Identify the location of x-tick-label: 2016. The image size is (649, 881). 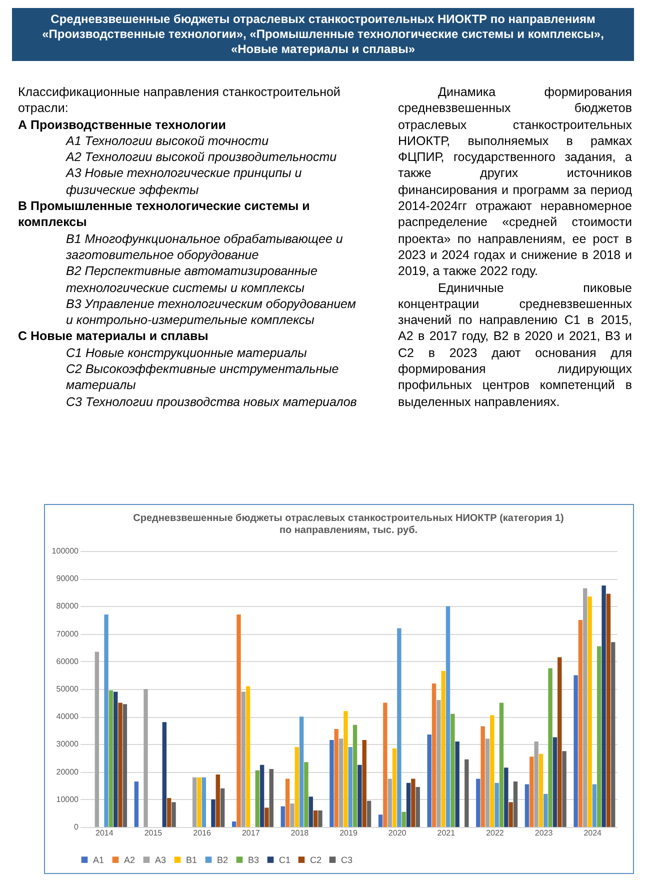
(202, 833).